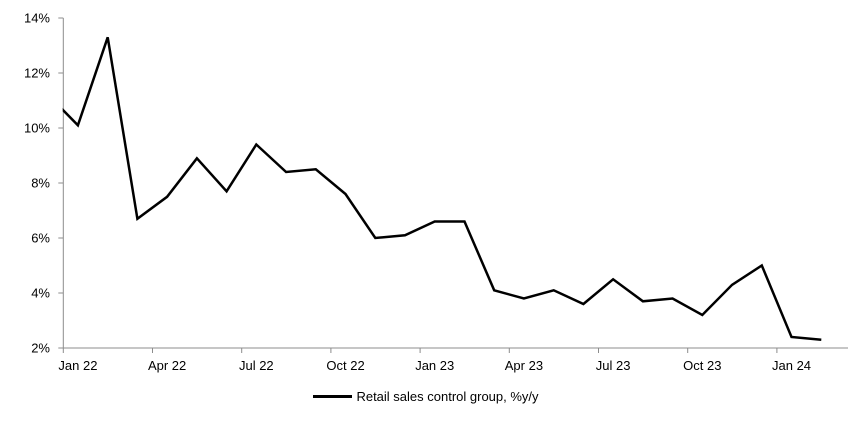  Describe the element at coordinates (37, 73) in the screenshot. I see `y-tick-label: 12%` at that location.